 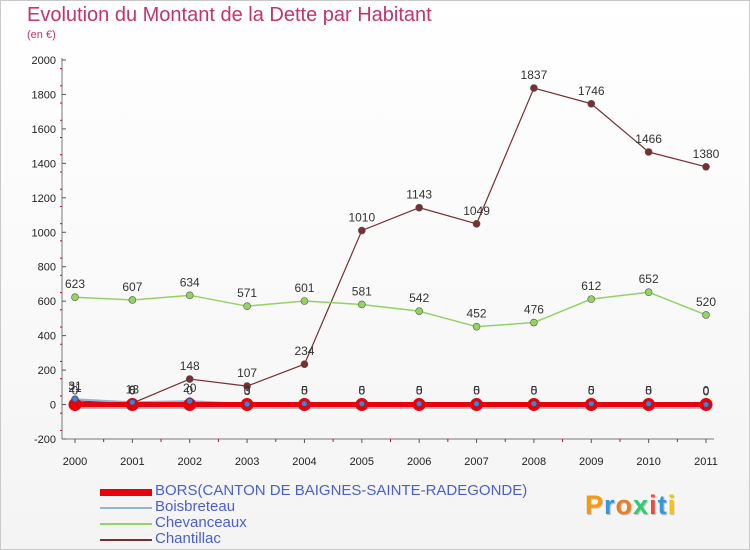 I want to click on y-tick-label: 800, so click(x=47, y=268).